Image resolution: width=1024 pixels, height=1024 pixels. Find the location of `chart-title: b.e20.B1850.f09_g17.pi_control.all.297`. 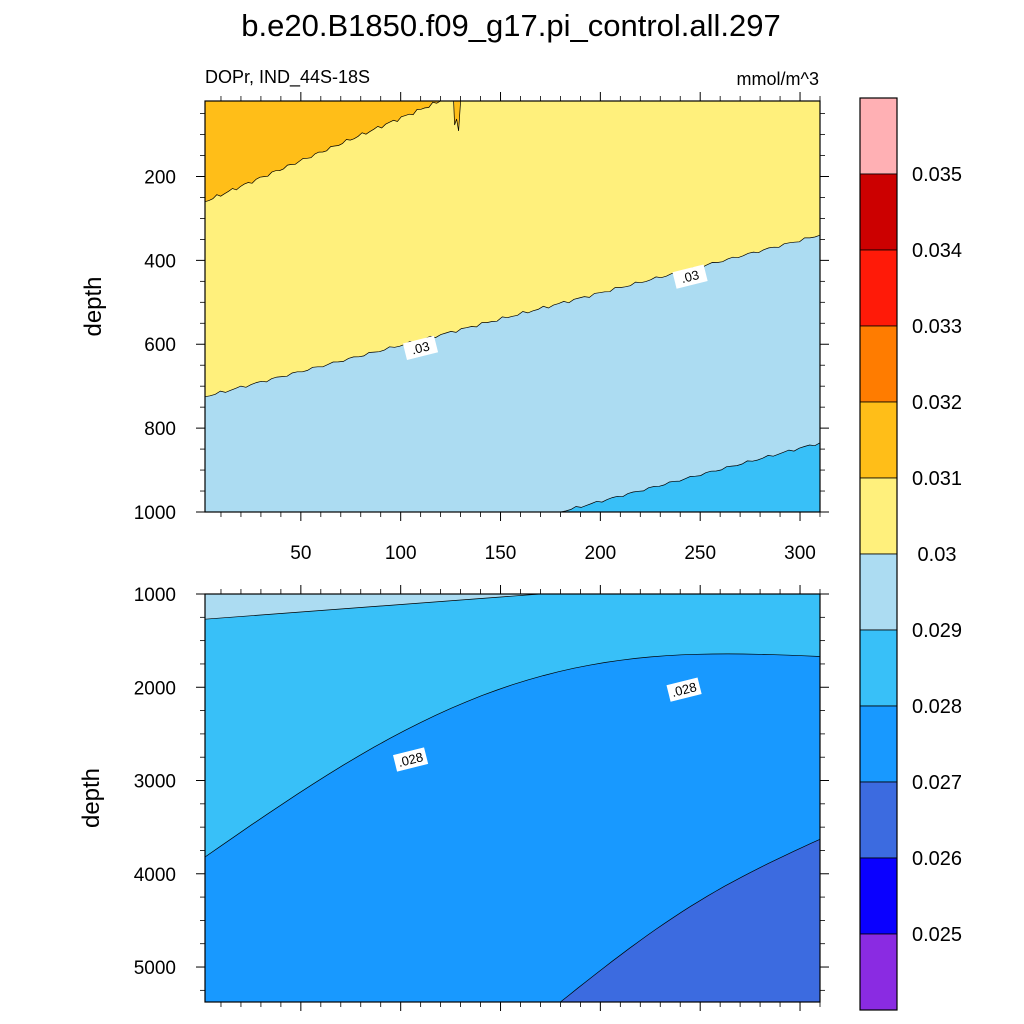

chart-title: b.e20.B1850.f09_g17.pi_control.all.297 is located at coordinates (511, 25).